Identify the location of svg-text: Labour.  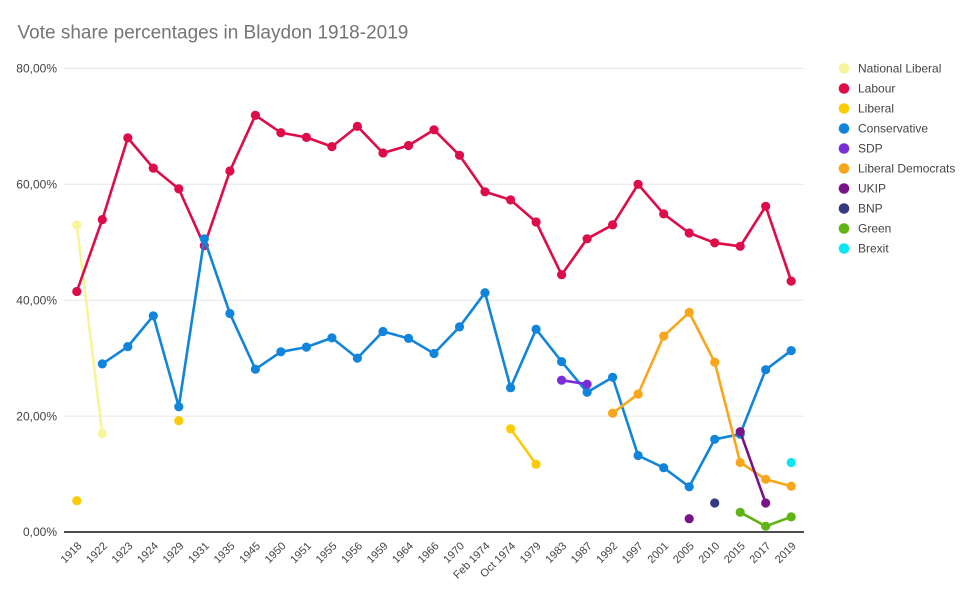
(876, 89).